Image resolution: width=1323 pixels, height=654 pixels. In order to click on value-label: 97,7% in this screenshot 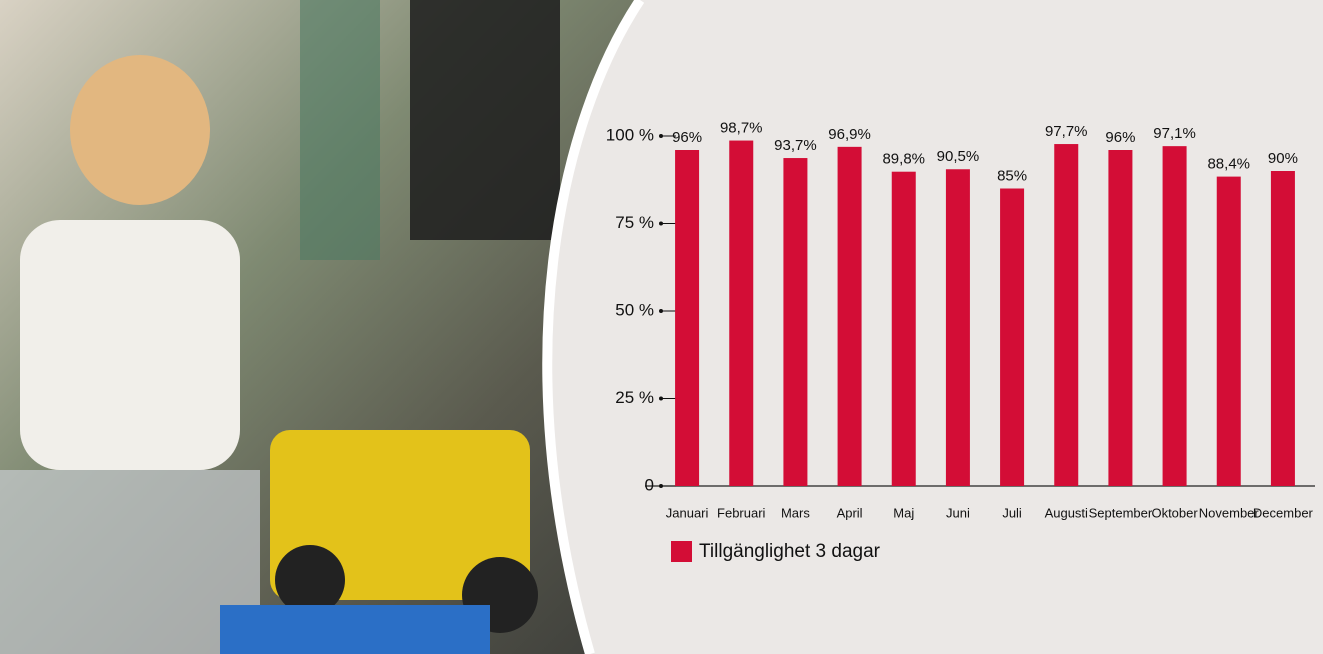, I will do `click(1066, 131)`.